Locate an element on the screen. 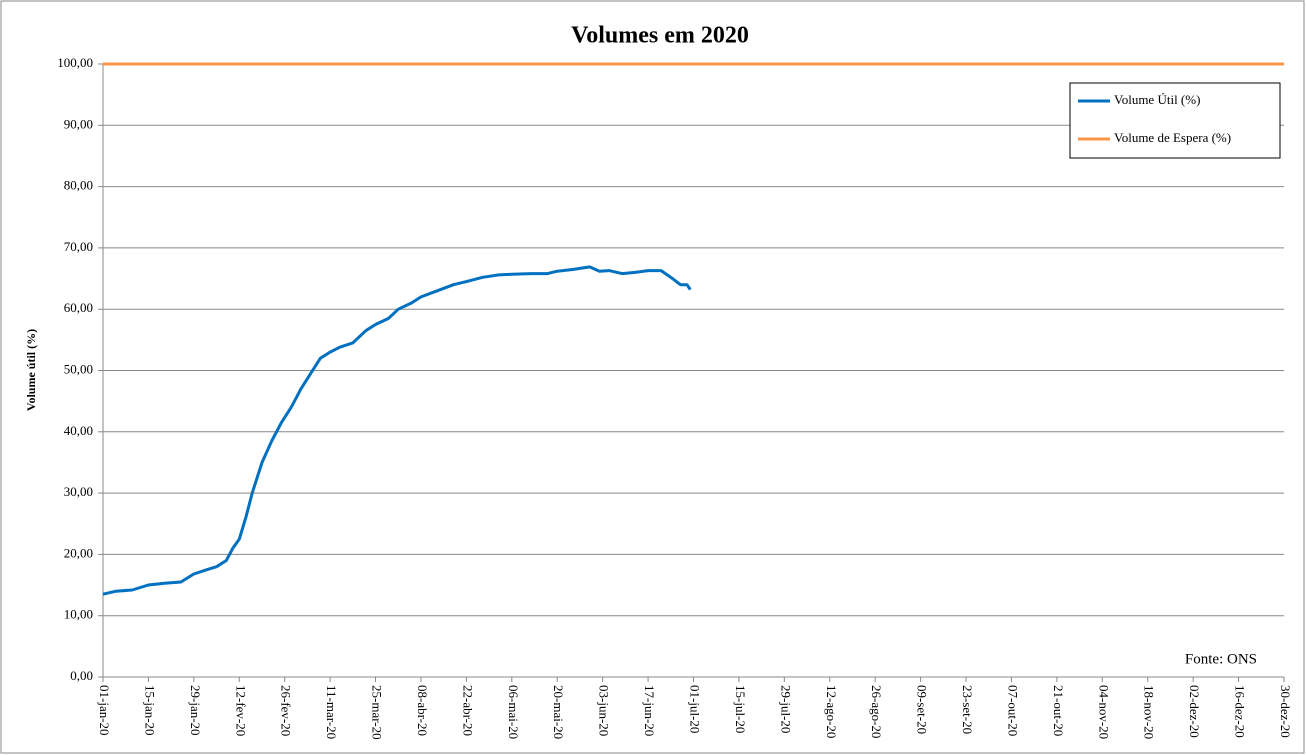 Image resolution: width=1306 pixels, height=755 pixels. x-tick-label: 06-mai-20 is located at coordinates (513, 712).